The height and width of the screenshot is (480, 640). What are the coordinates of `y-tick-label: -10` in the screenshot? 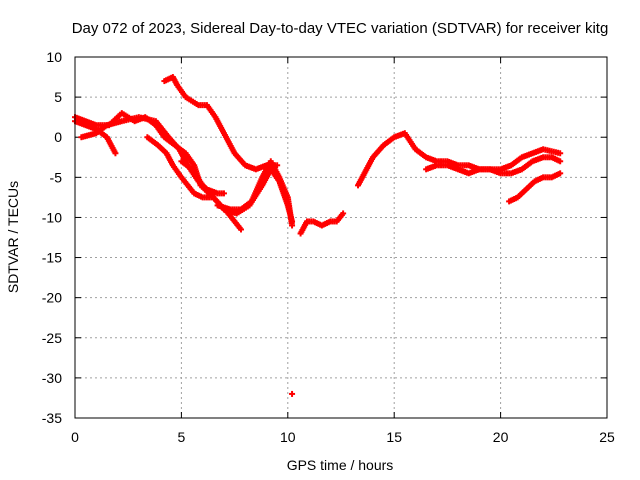 It's located at (52, 217).